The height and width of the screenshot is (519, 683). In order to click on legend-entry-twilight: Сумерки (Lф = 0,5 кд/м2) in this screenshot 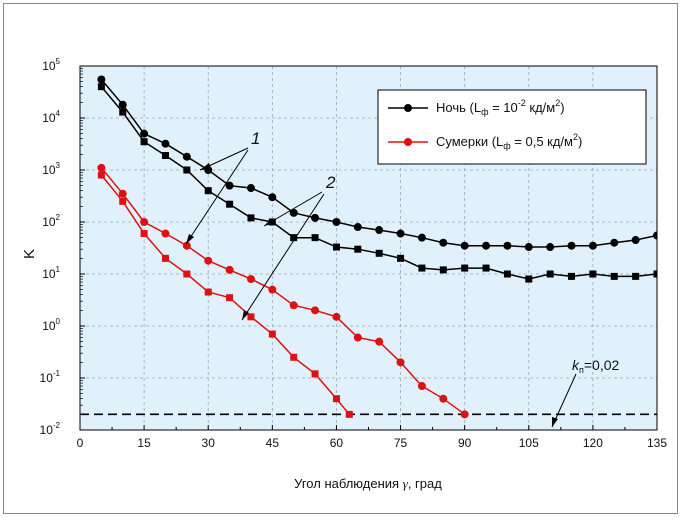, I will do `click(509, 141)`.